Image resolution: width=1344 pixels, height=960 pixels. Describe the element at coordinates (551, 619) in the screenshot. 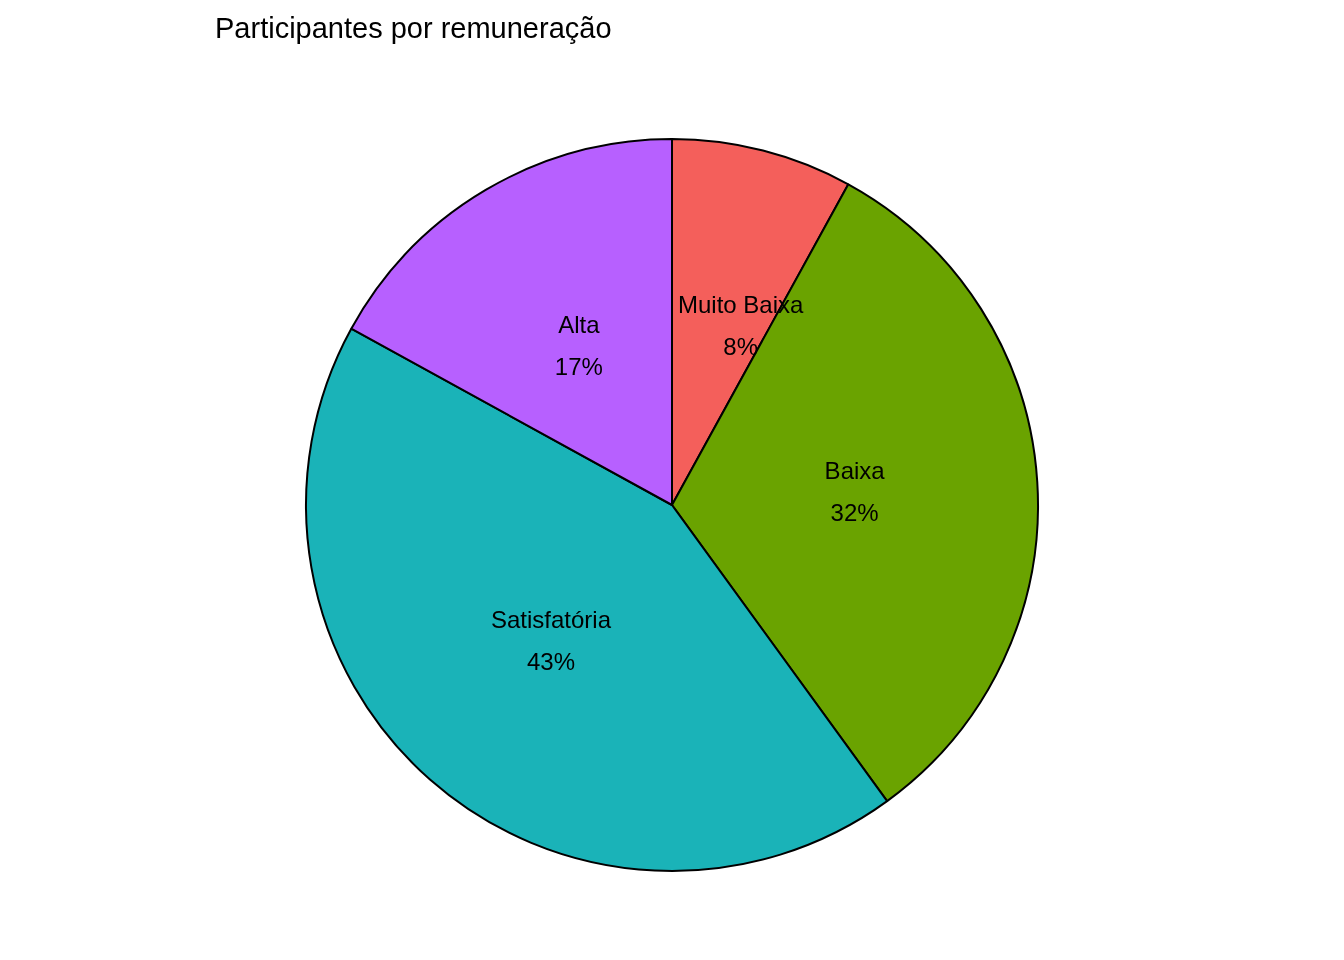

I see `slice-label: Satisfatória` at that location.